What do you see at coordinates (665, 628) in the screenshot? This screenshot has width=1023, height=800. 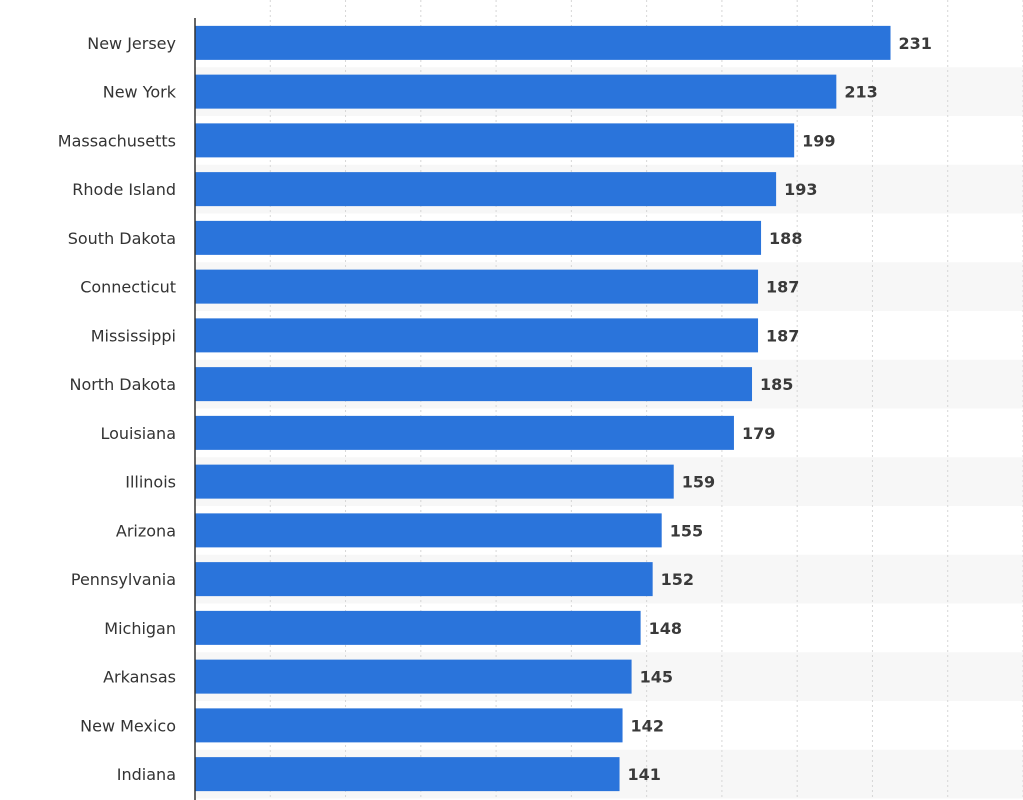 I see `value-label: 148` at bounding box center [665, 628].